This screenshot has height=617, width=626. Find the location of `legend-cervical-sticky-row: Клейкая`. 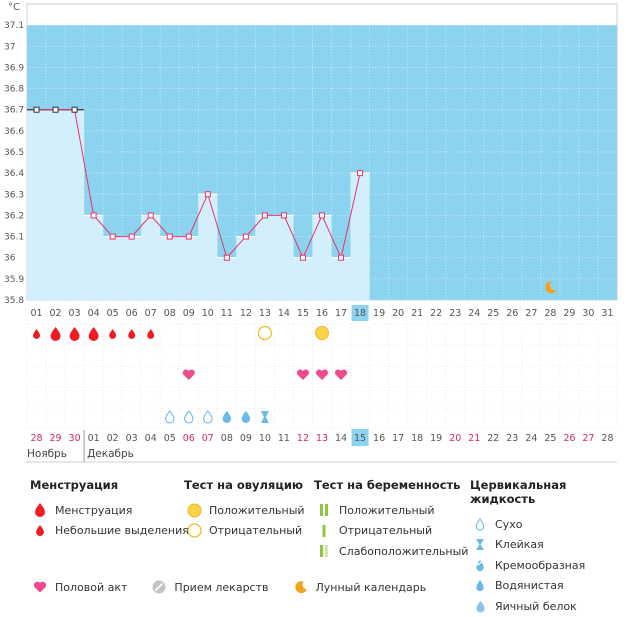

legend-cervical-sticky-row: Клейкая is located at coordinates (548, 545).